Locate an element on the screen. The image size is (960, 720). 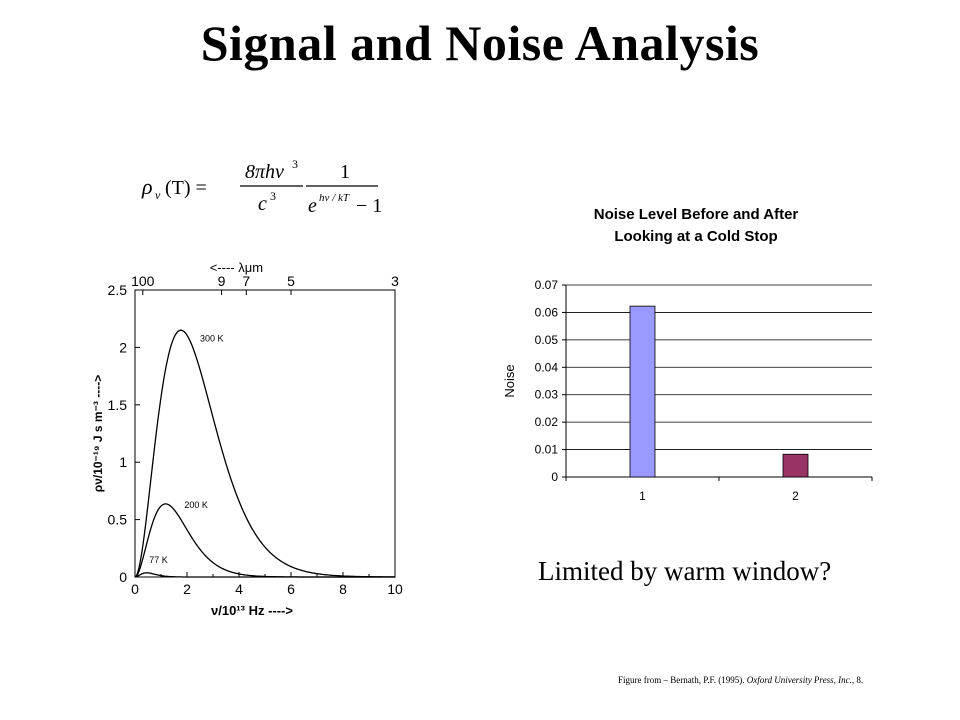
blackbody-series-label: 77 K is located at coordinates (158, 560).